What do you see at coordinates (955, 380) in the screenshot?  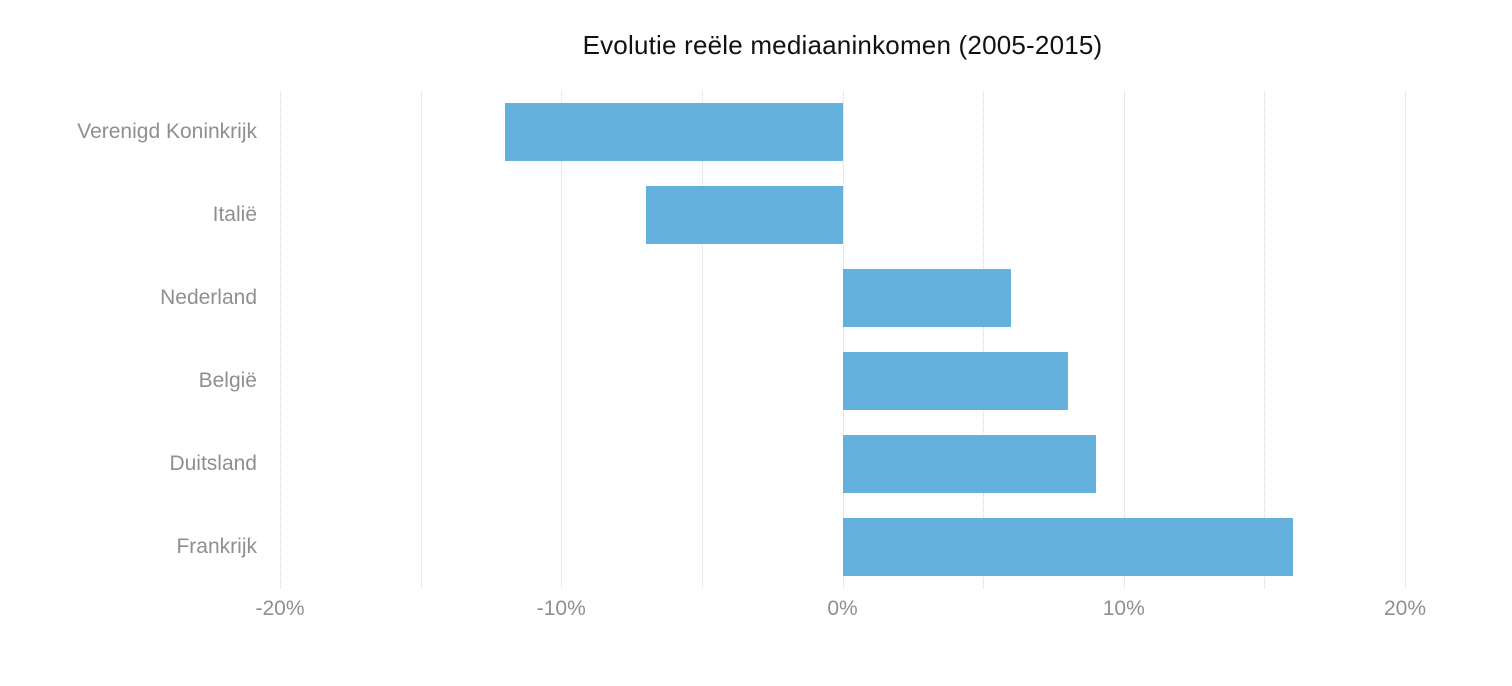 I see `bar-belgie` at bounding box center [955, 380].